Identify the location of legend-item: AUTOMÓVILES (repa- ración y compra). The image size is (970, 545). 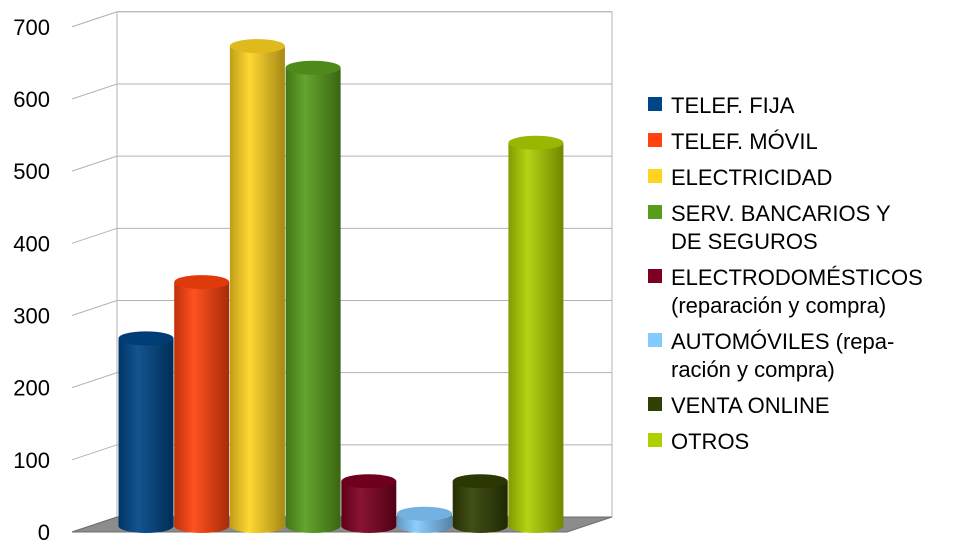
(809, 356).